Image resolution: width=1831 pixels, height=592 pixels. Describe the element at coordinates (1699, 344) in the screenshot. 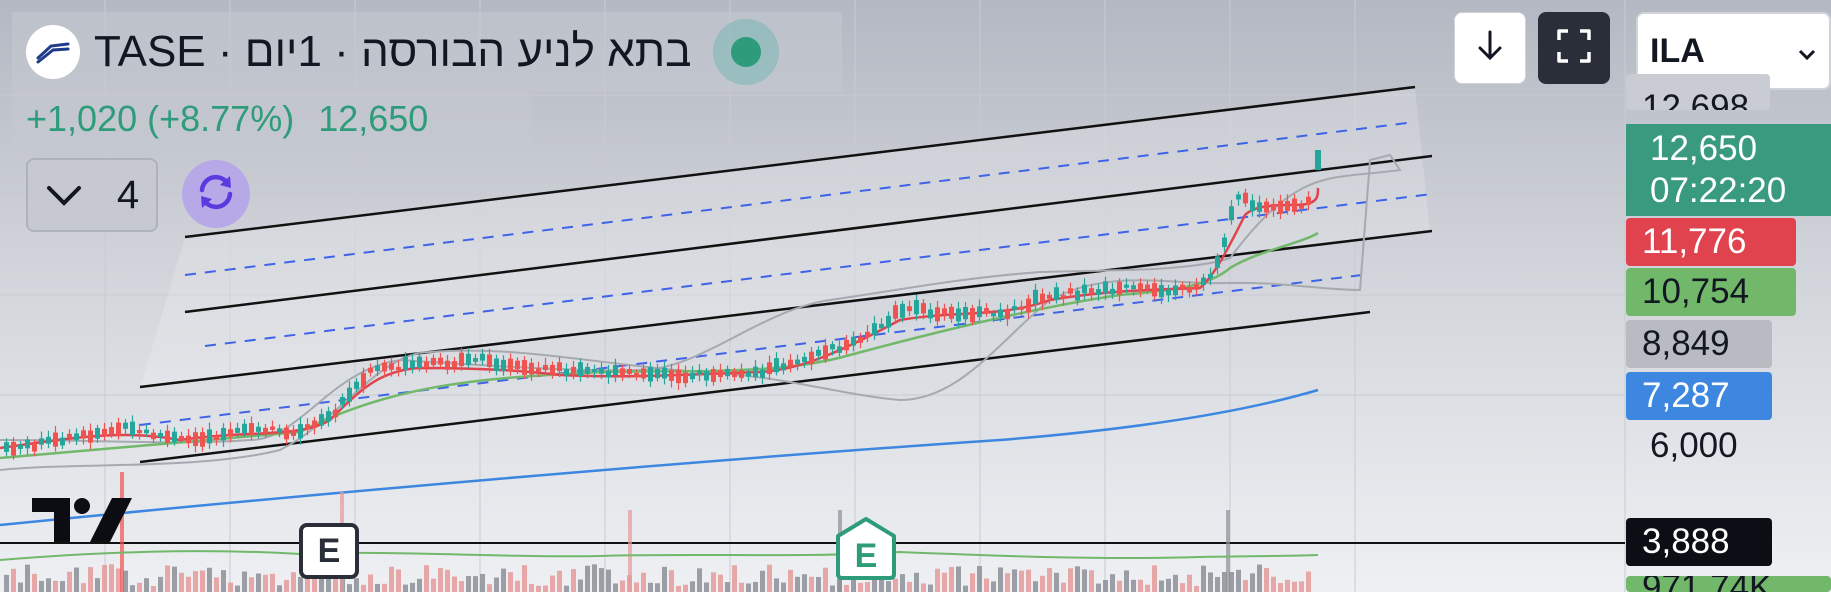

I see `bb-gray-label: 8,849` at that location.